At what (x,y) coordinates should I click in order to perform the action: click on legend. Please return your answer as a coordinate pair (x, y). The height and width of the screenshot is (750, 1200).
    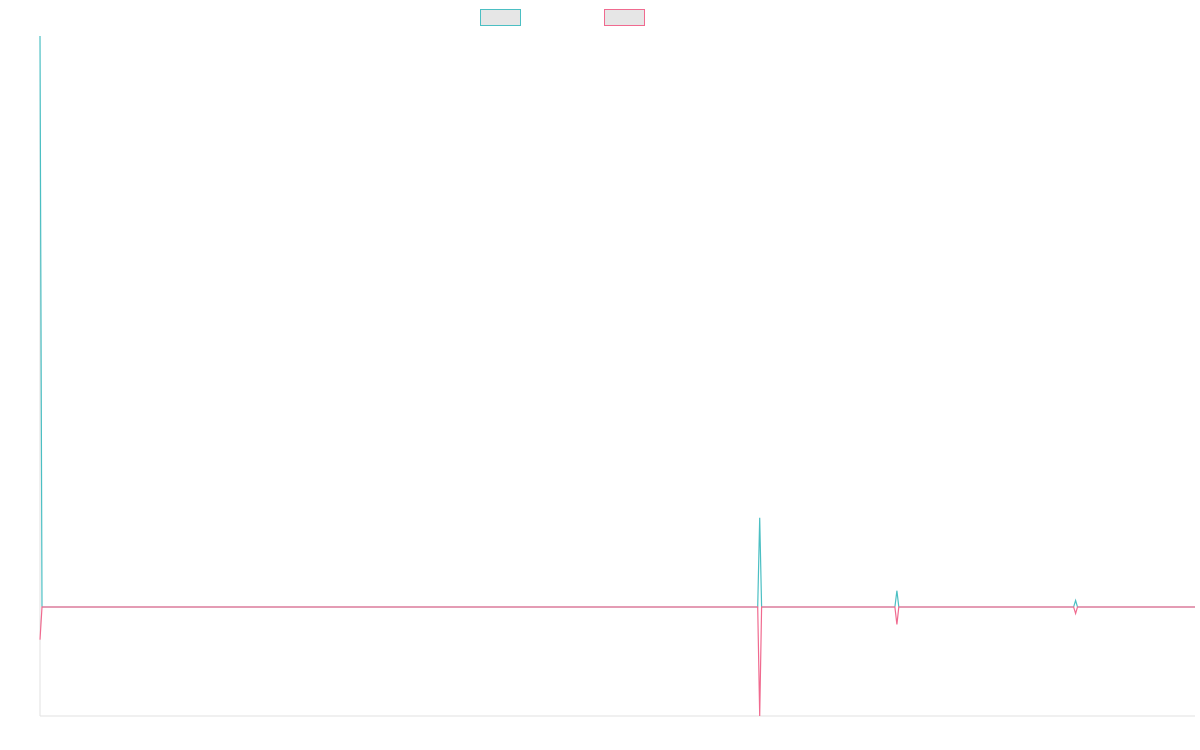
    Looking at the image, I should click on (562, 17).